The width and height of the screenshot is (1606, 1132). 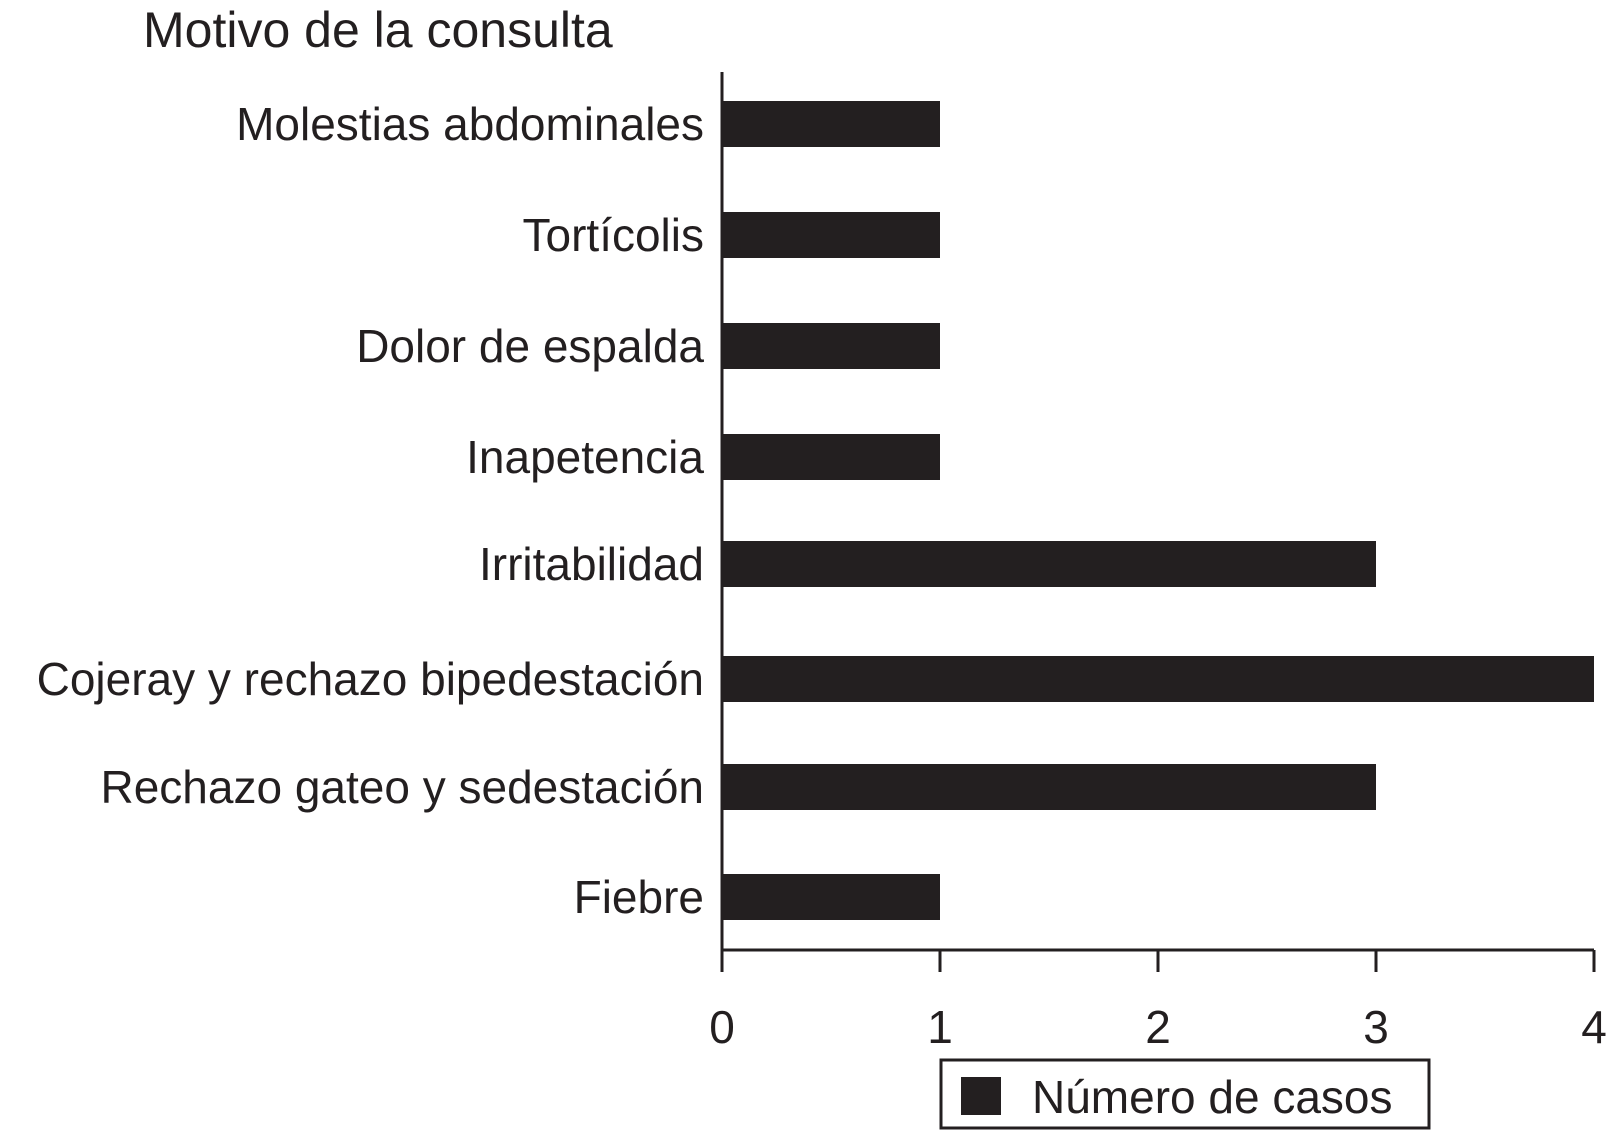 What do you see at coordinates (370, 679) in the screenshot?
I see `category-label: Cojeray y rechazo bipedestación` at bounding box center [370, 679].